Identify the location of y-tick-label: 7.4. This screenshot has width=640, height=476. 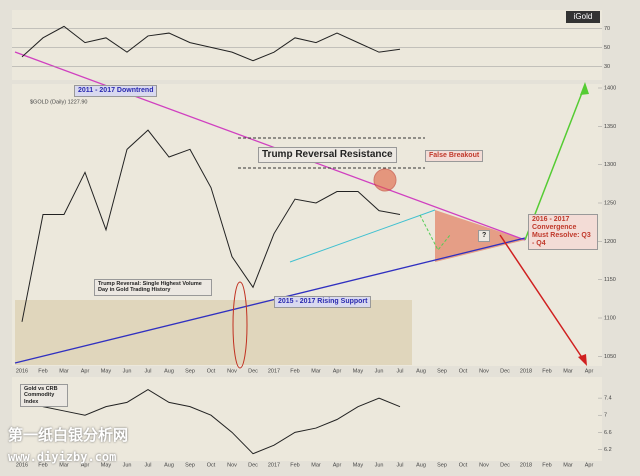
(608, 399).